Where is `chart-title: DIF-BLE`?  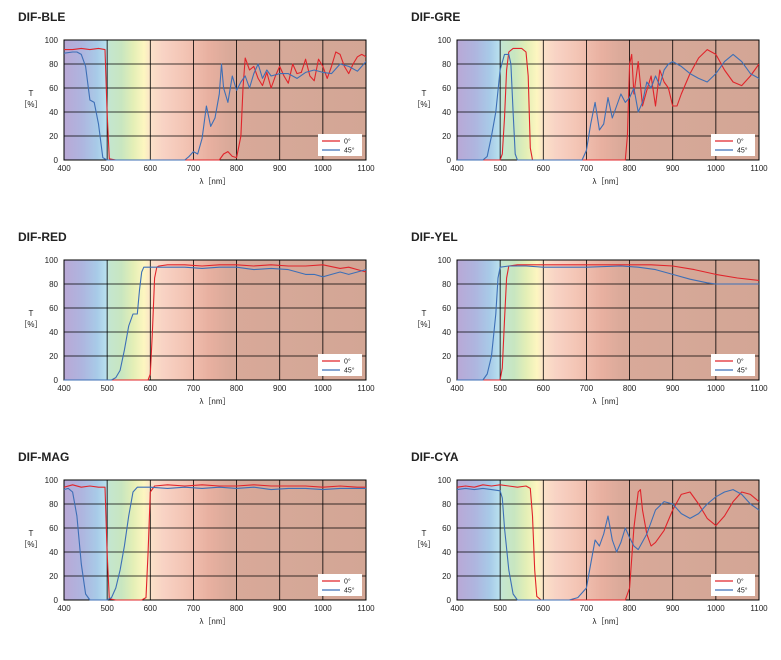 chart-title: DIF-BLE is located at coordinates (42, 17).